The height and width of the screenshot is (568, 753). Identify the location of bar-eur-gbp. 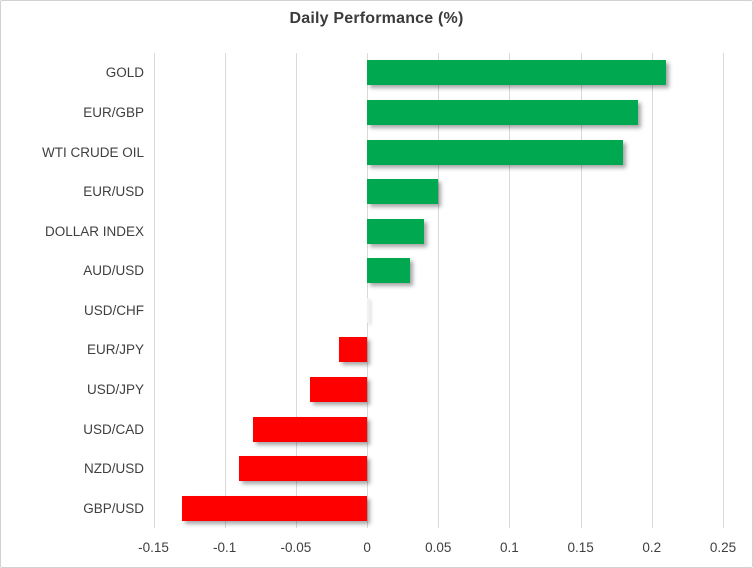
(502, 112).